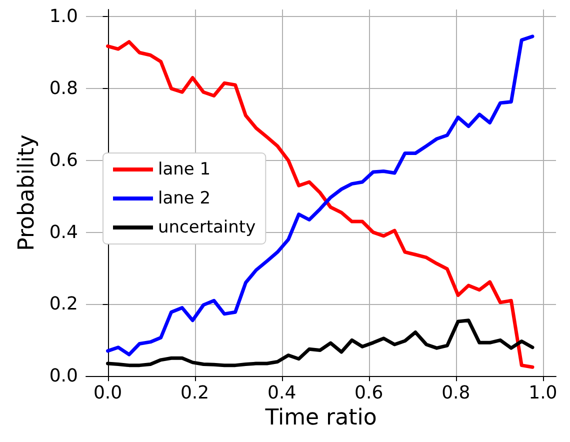  I want to click on y-tick-label: 0.0, so click(63, 376).